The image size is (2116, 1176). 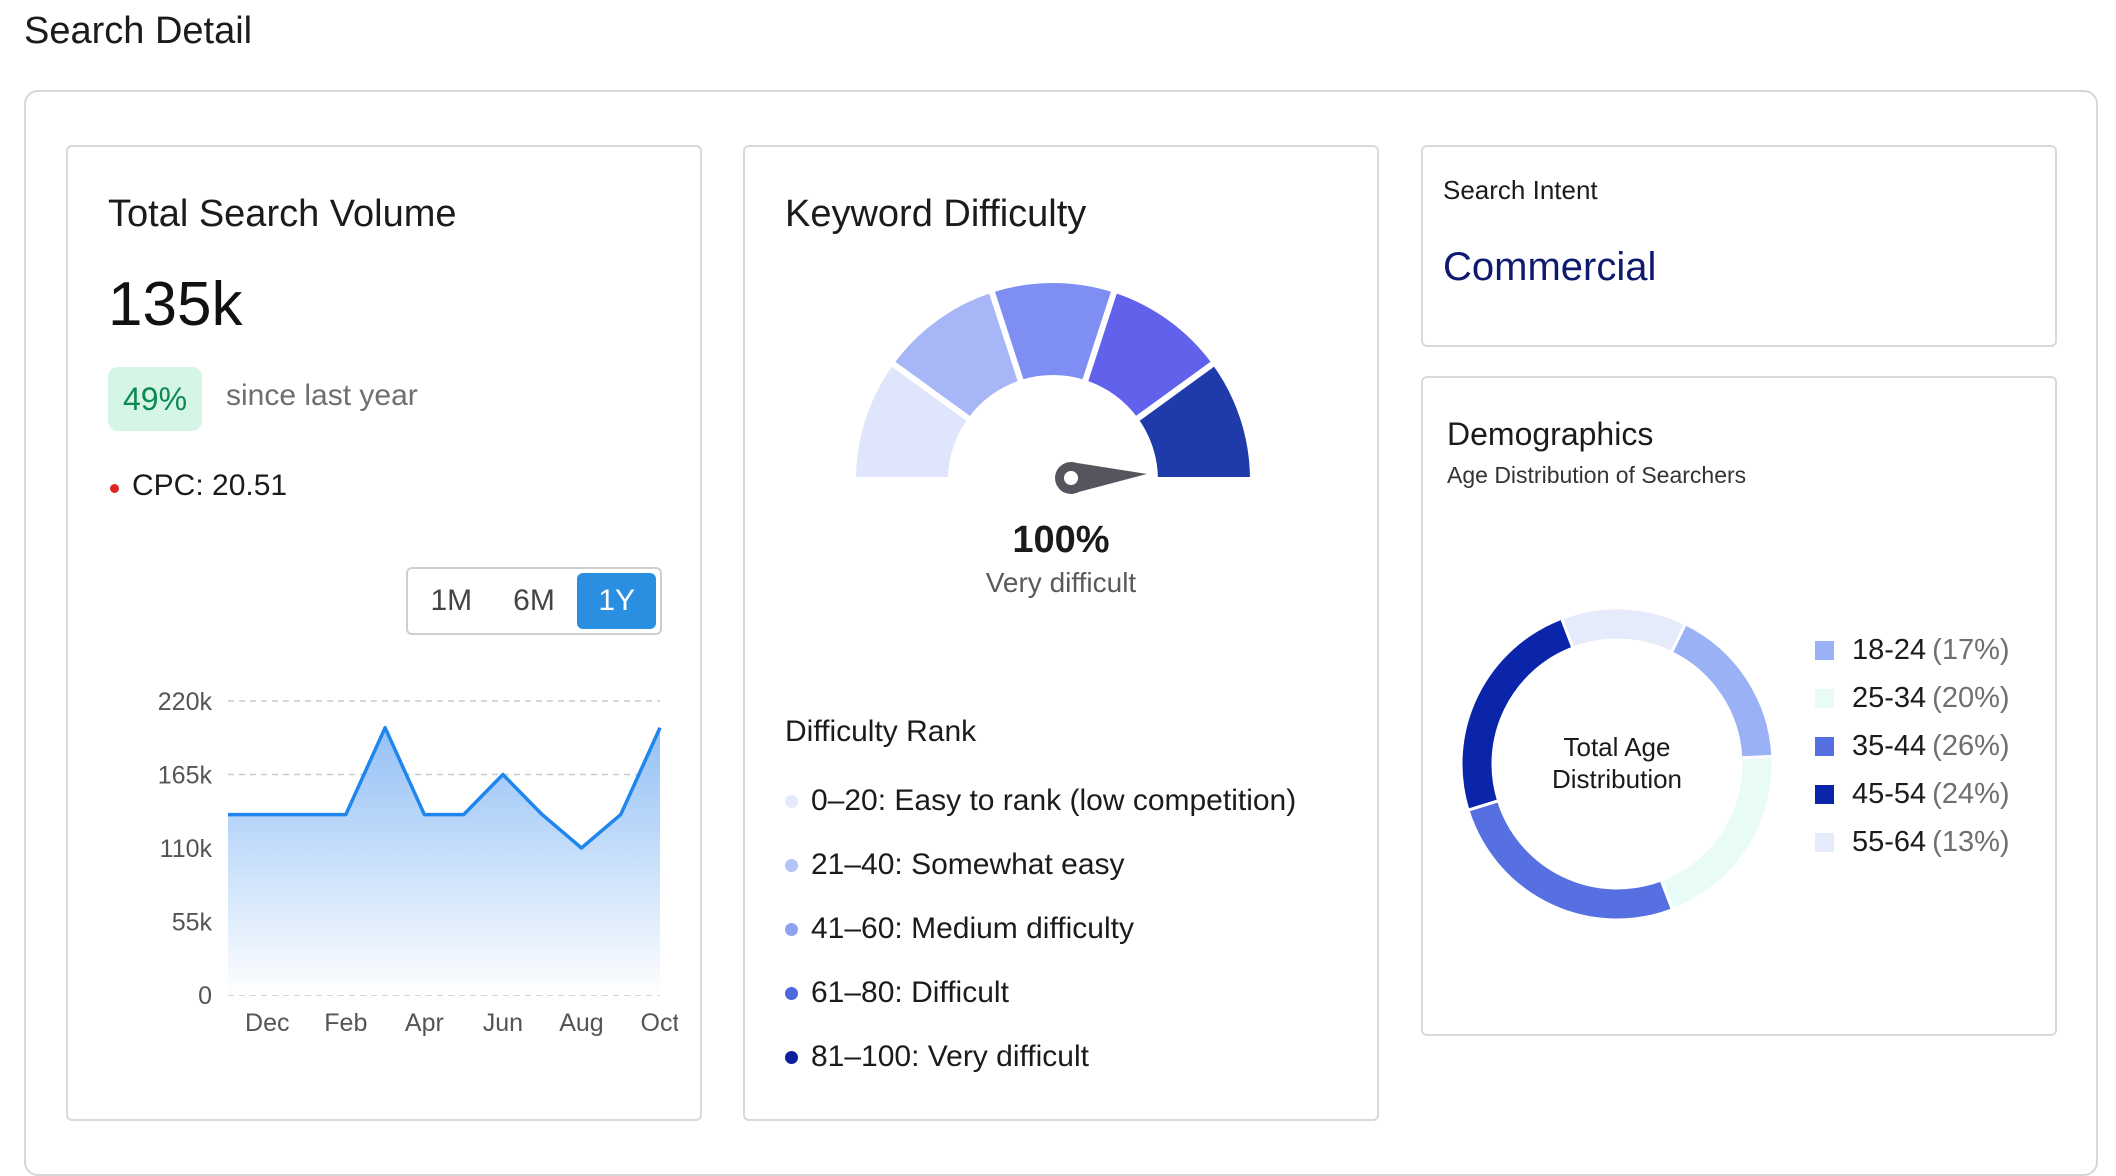 I want to click on y-tick-label: 110k, so click(x=186, y=849).